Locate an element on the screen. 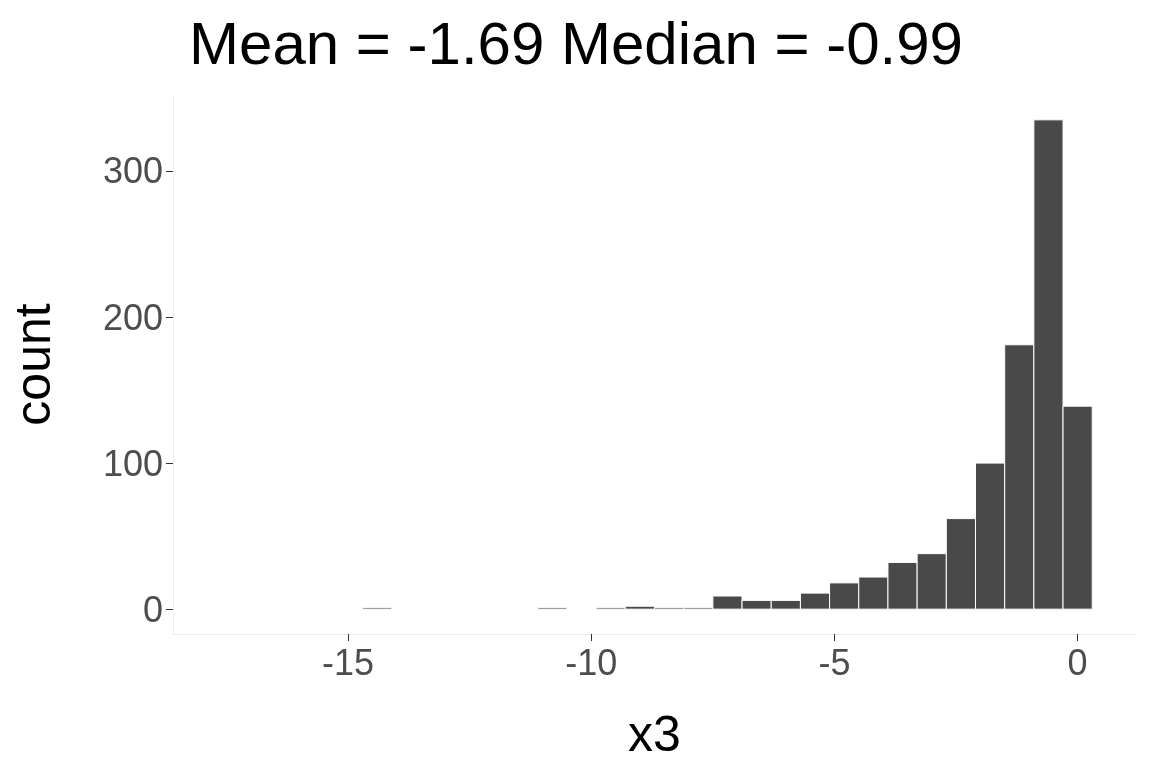 This screenshot has height=768, width=1152. x-tick-label: 0 is located at coordinates (1077, 662).